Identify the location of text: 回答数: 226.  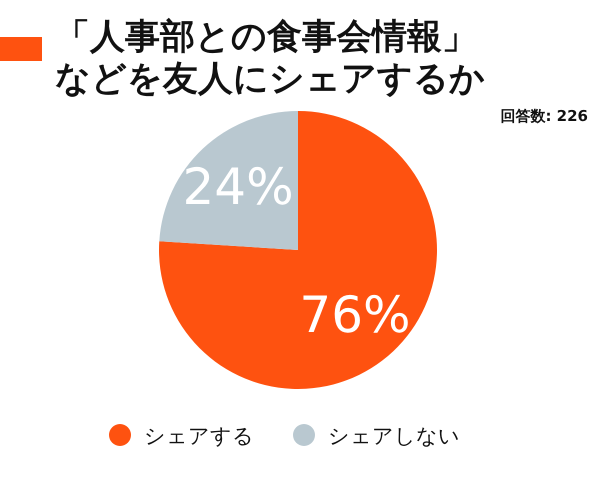
(544, 116).